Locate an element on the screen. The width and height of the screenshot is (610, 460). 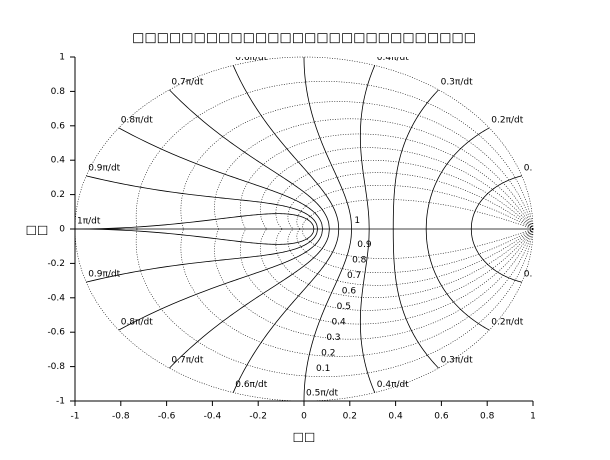
y-tick-label: 0.6 is located at coordinates (58, 126).